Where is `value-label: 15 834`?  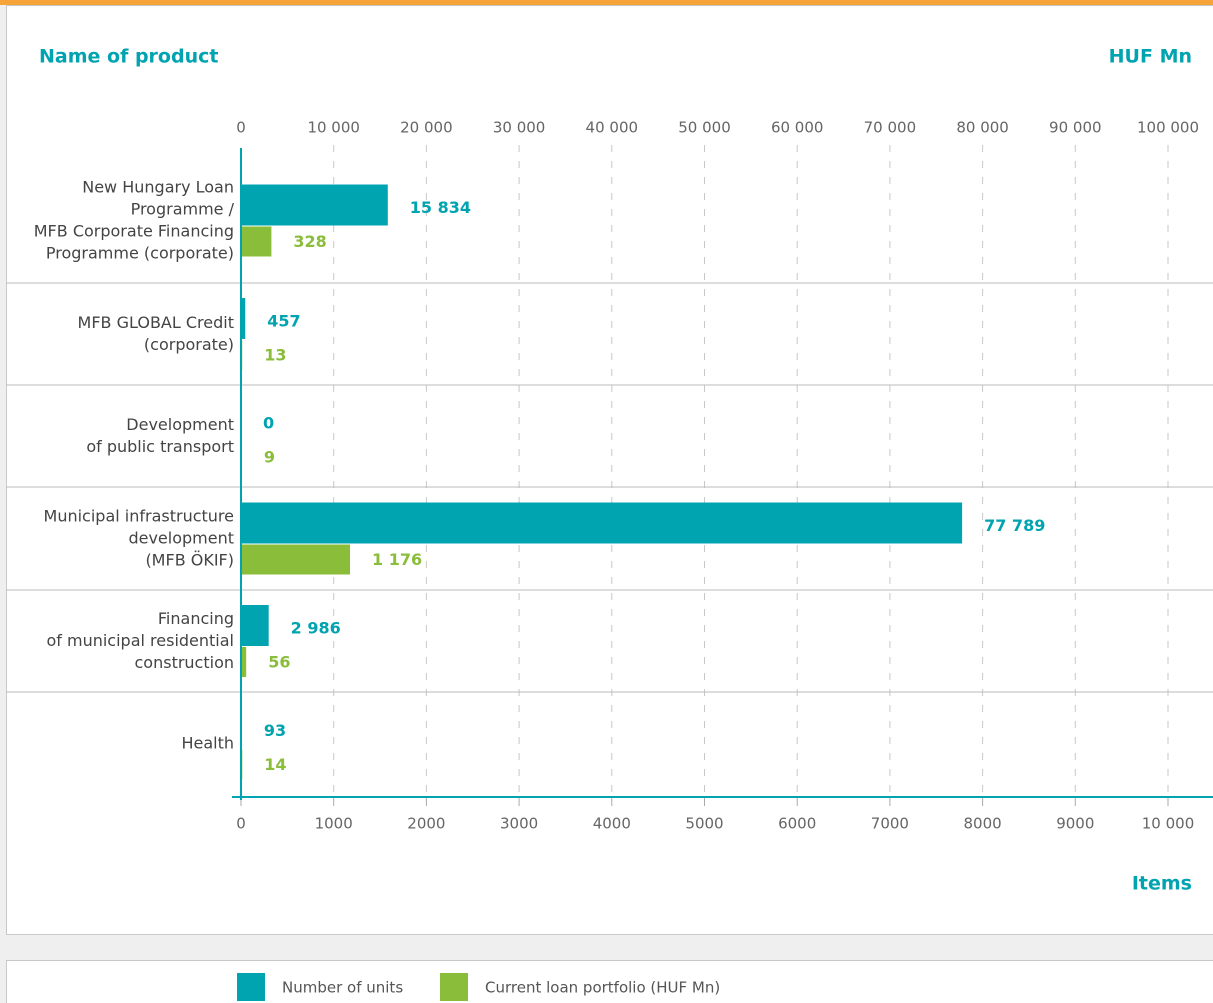 value-label: 15 834 is located at coordinates (440, 207).